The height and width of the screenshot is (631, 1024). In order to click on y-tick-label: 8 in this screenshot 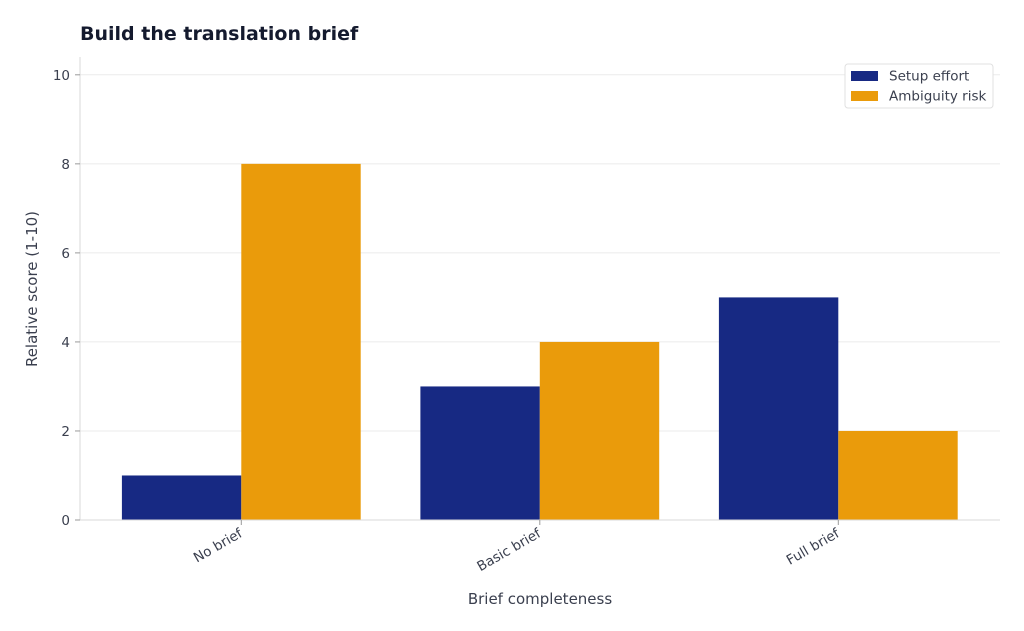, I will do `click(65, 165)`.